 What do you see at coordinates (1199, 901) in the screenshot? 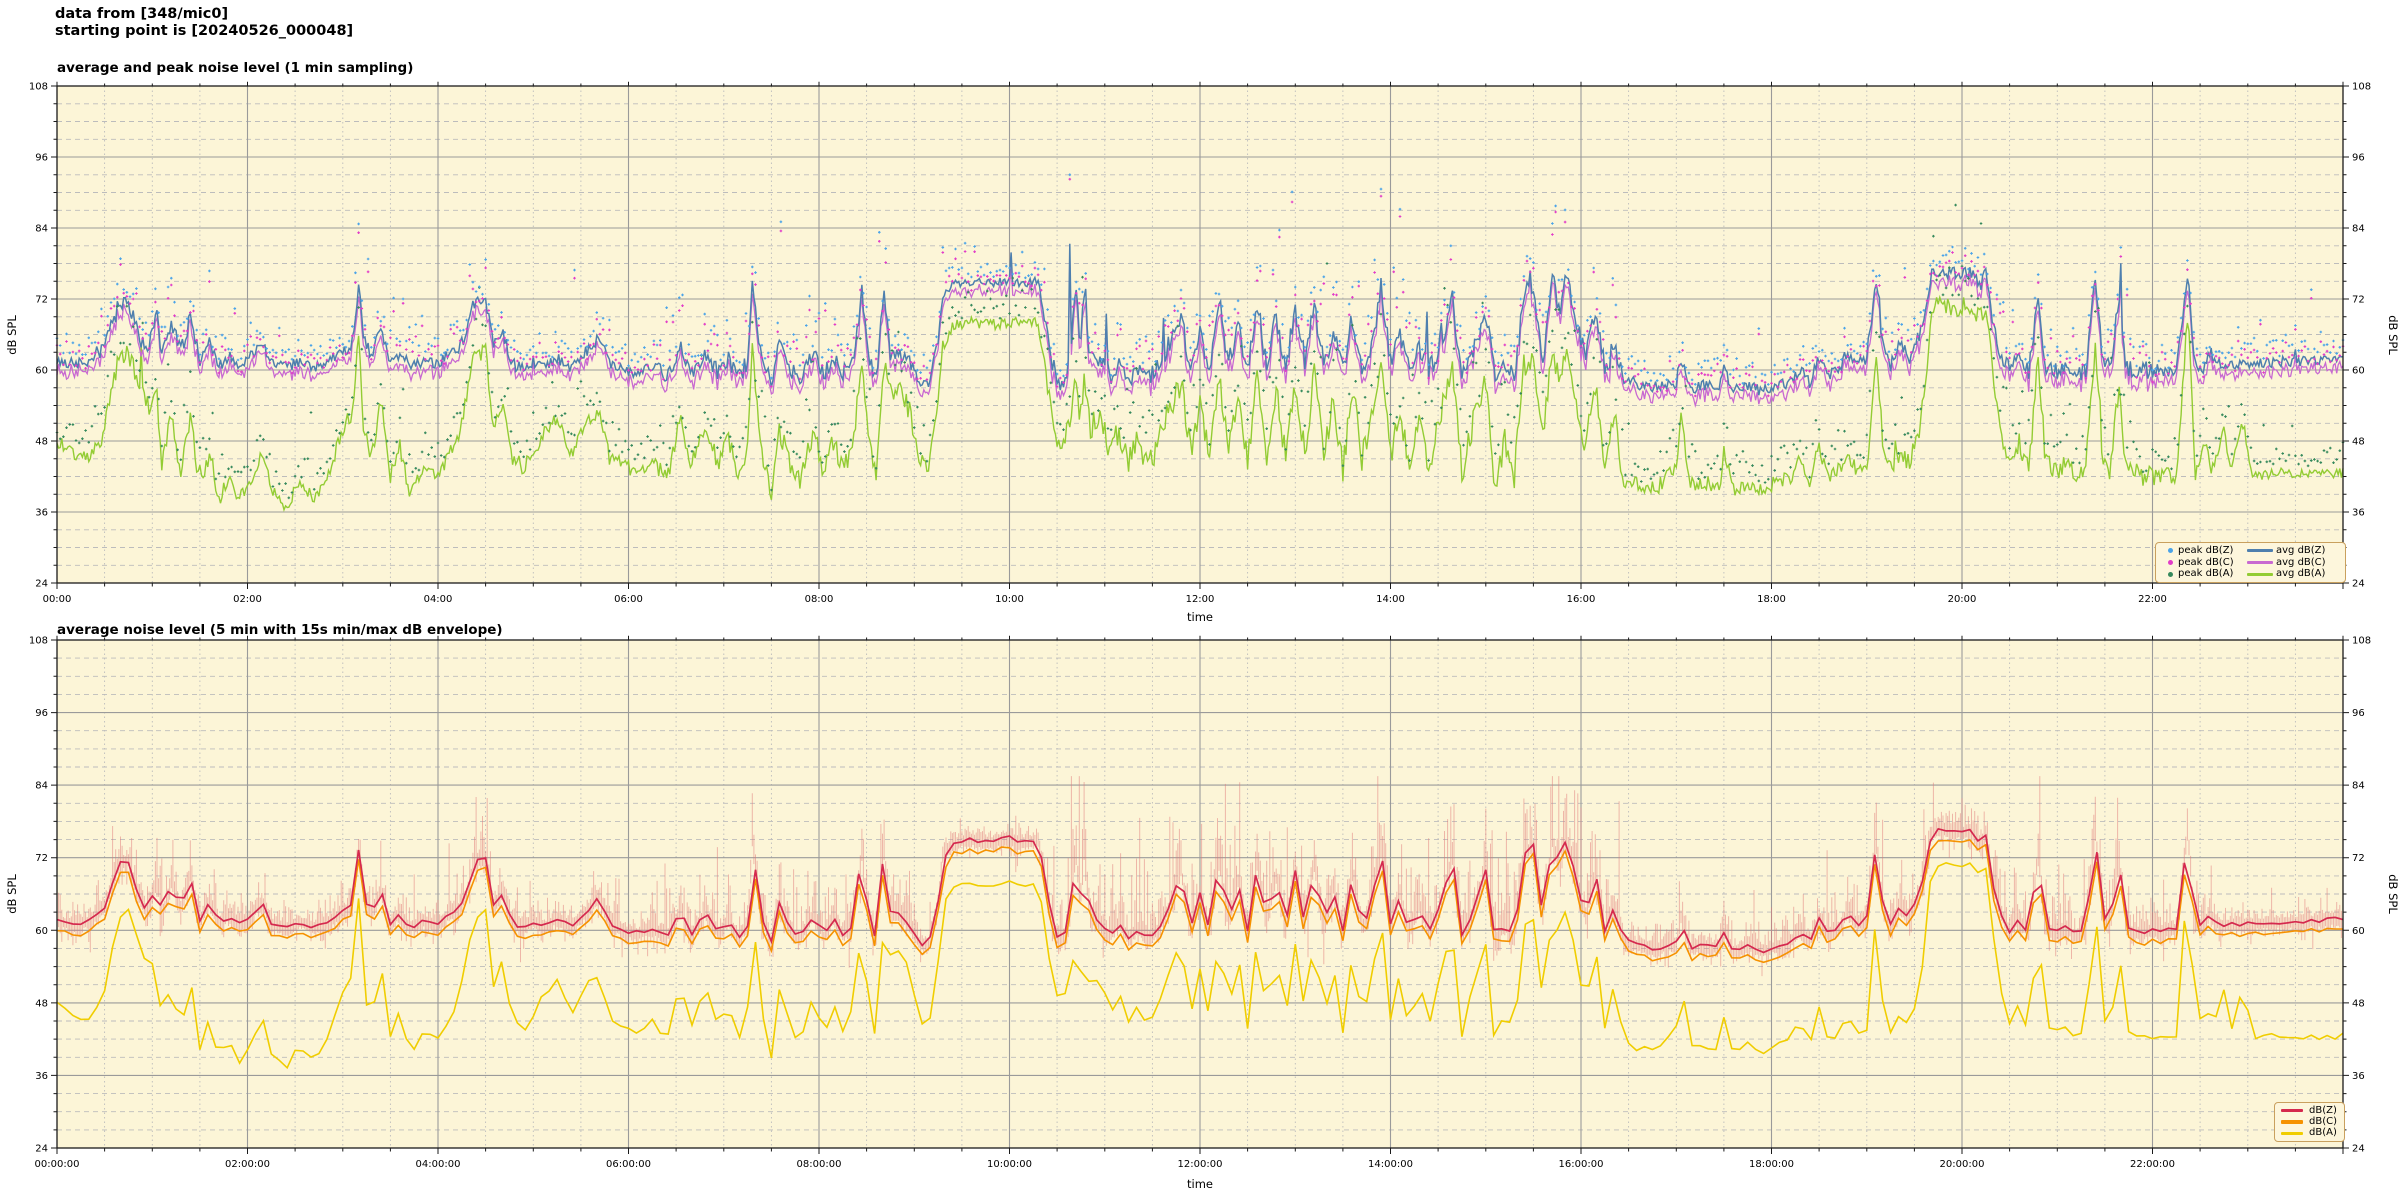
I see `bottom-dbC-line` at bounding box center [1199, 901].